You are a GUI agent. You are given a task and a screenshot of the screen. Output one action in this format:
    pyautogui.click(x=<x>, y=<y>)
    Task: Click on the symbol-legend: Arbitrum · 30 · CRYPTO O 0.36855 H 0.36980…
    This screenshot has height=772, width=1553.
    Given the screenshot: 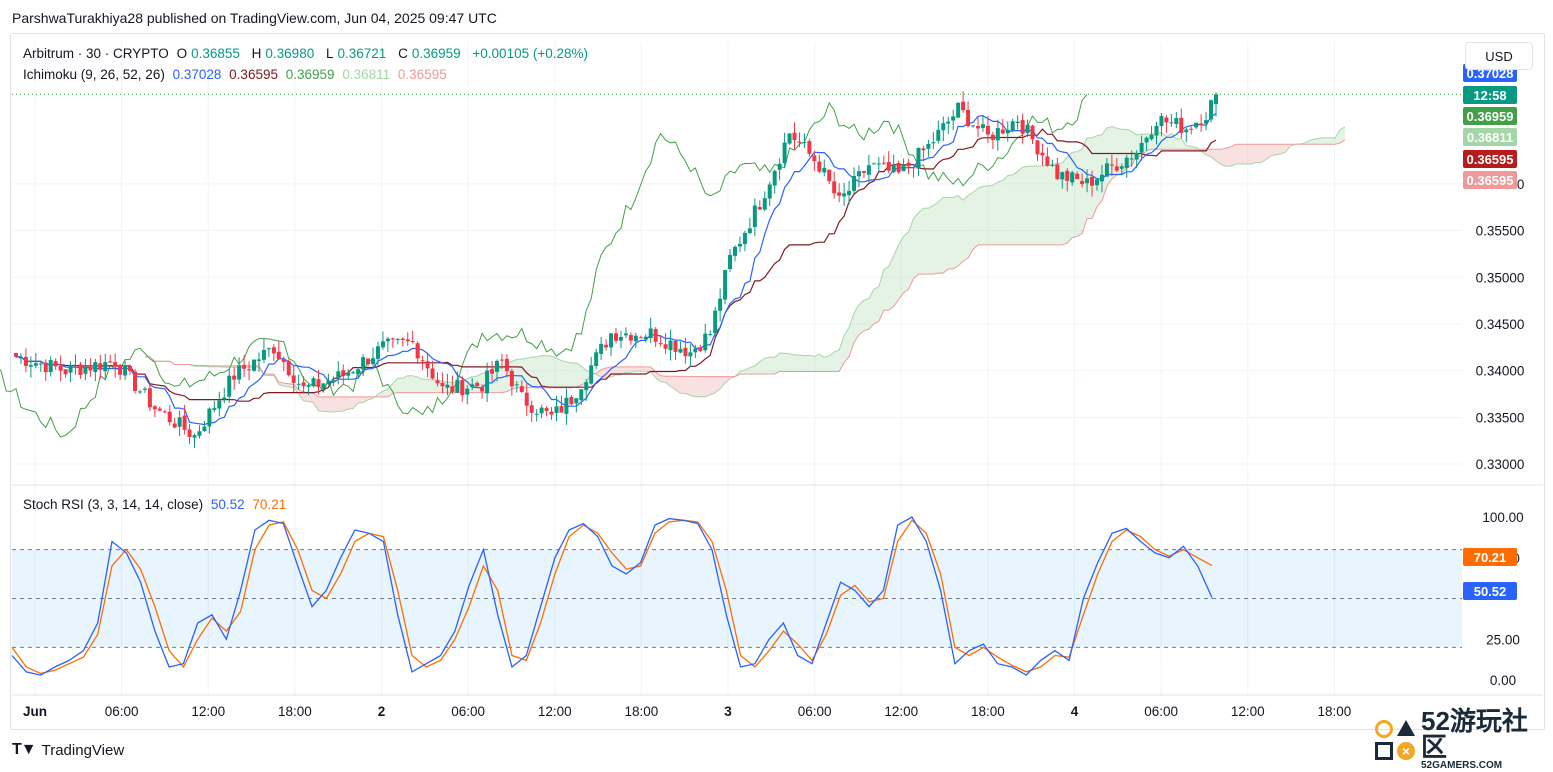 What is the action you would take?
    pyautogui.click(x=307, y=53)
    